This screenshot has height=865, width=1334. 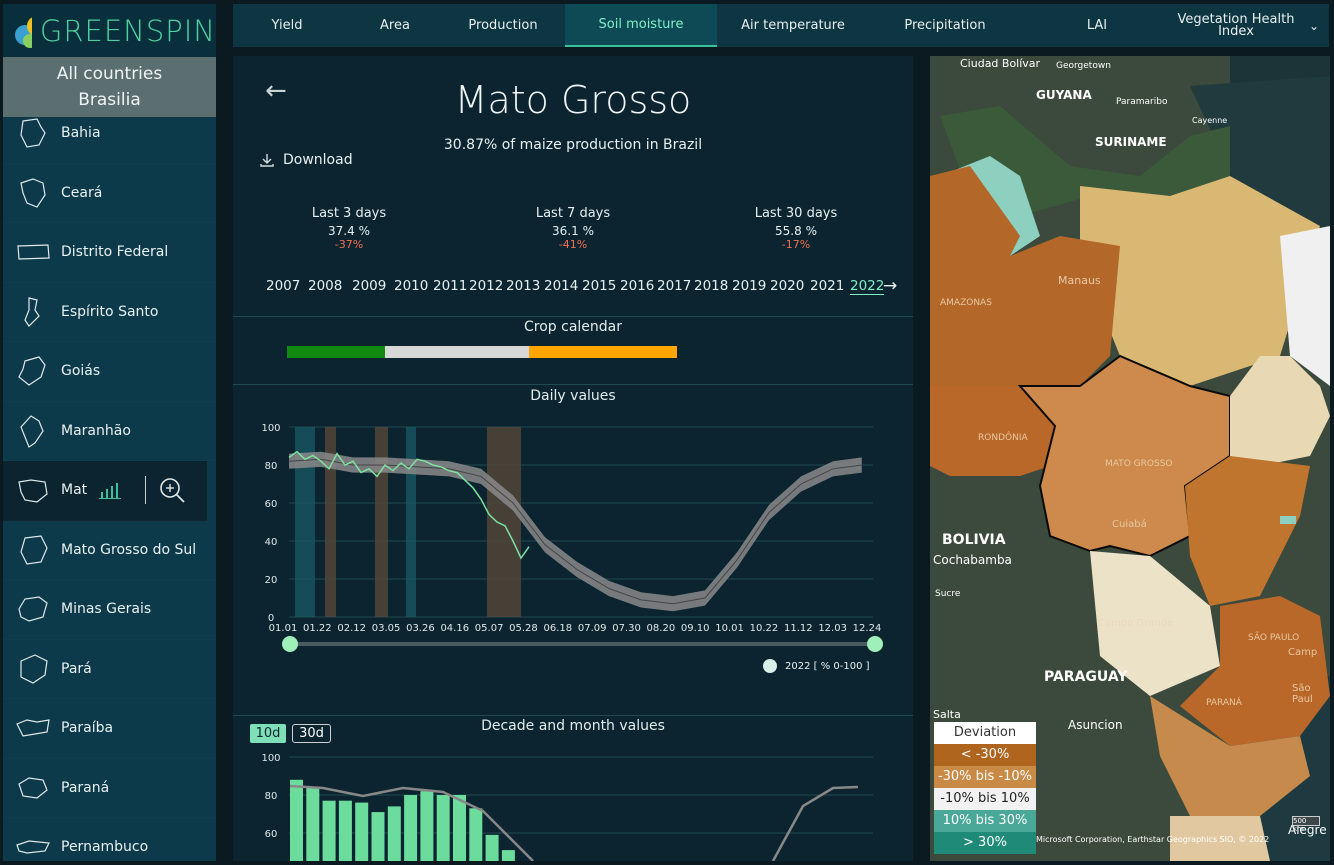 I want to click on map-label-state: AMAZONAS, so click(x=966, y=303).